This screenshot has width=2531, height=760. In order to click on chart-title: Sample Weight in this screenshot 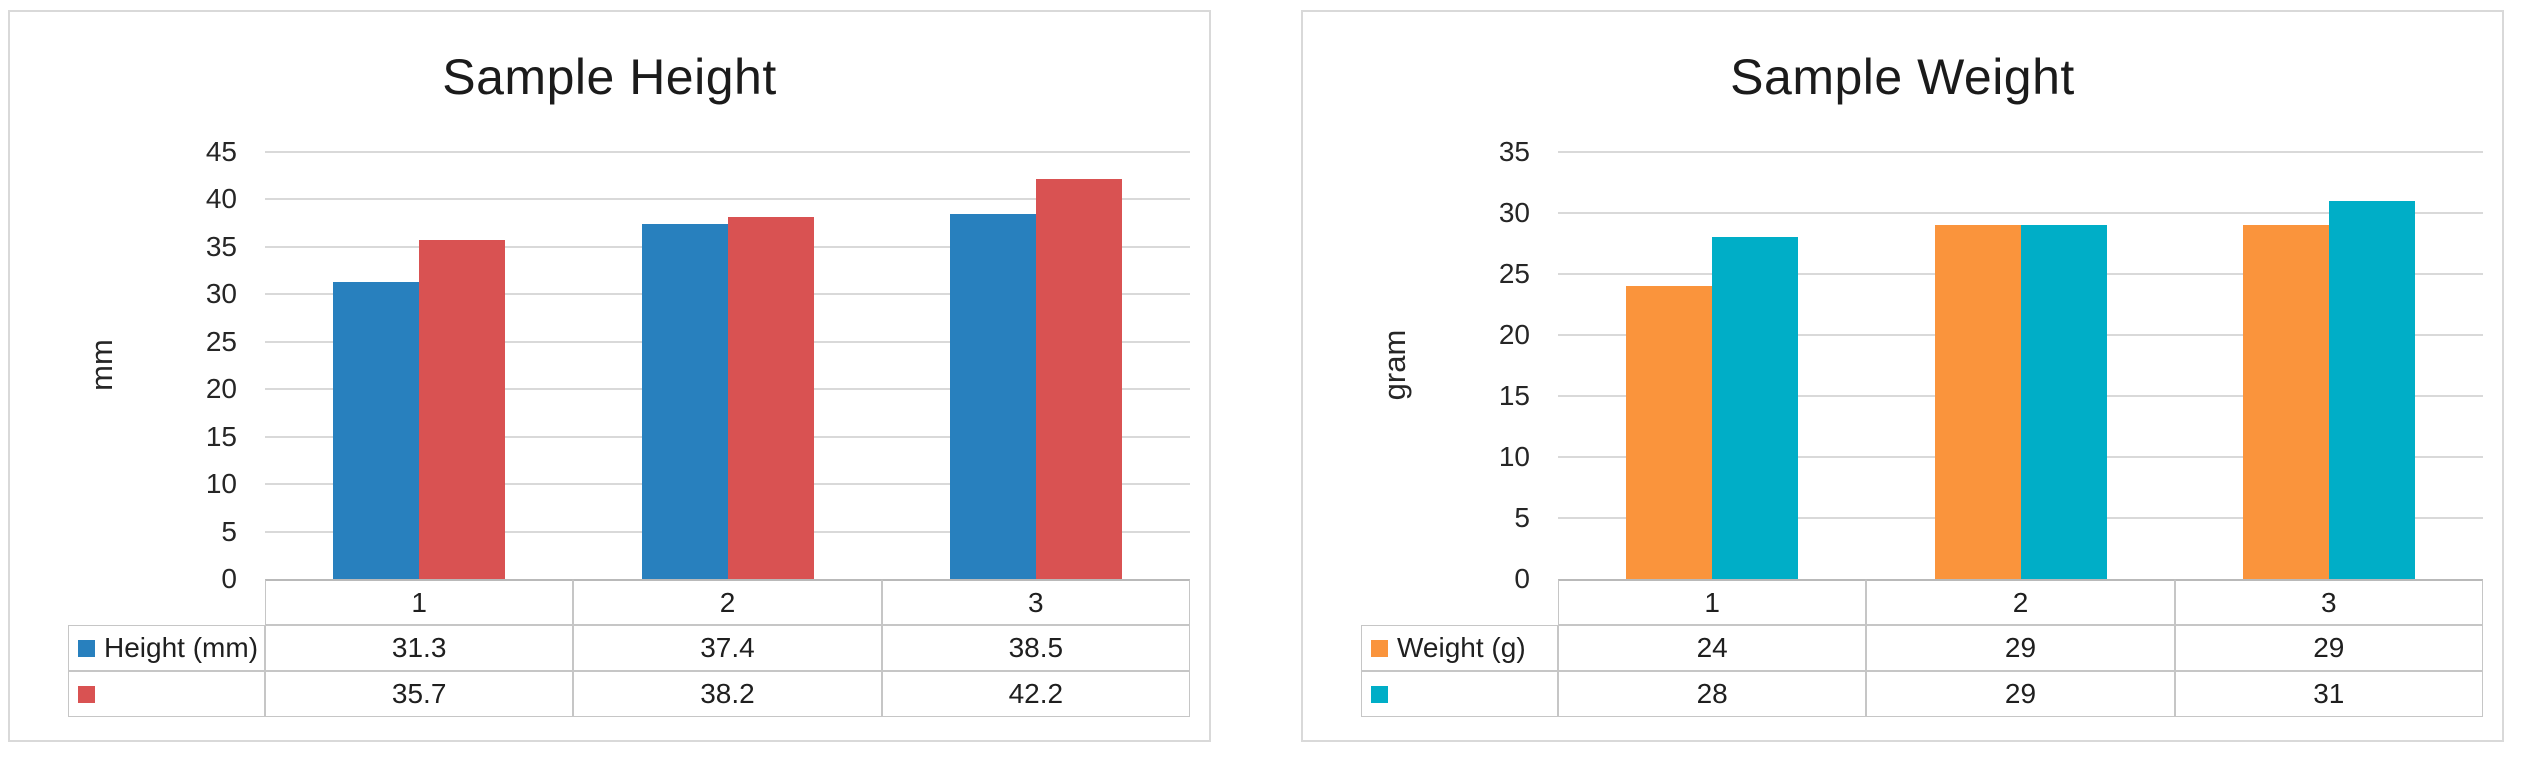, I will do `click(1902, 77)`.